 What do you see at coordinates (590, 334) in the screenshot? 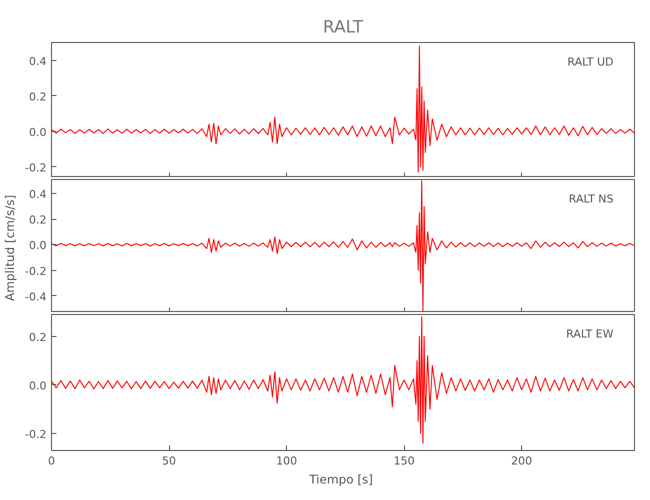
I see `text: RALT EW` at bounding box center [590, 334].